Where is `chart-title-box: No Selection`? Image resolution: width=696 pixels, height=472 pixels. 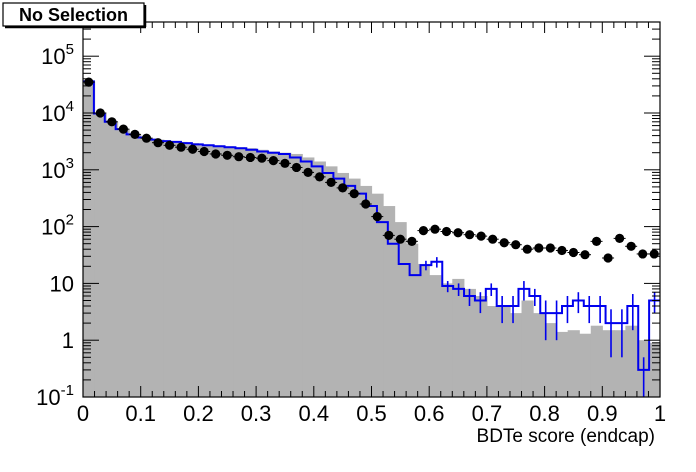
chart-title-box: No Selection is located at coordinates (74, 15).